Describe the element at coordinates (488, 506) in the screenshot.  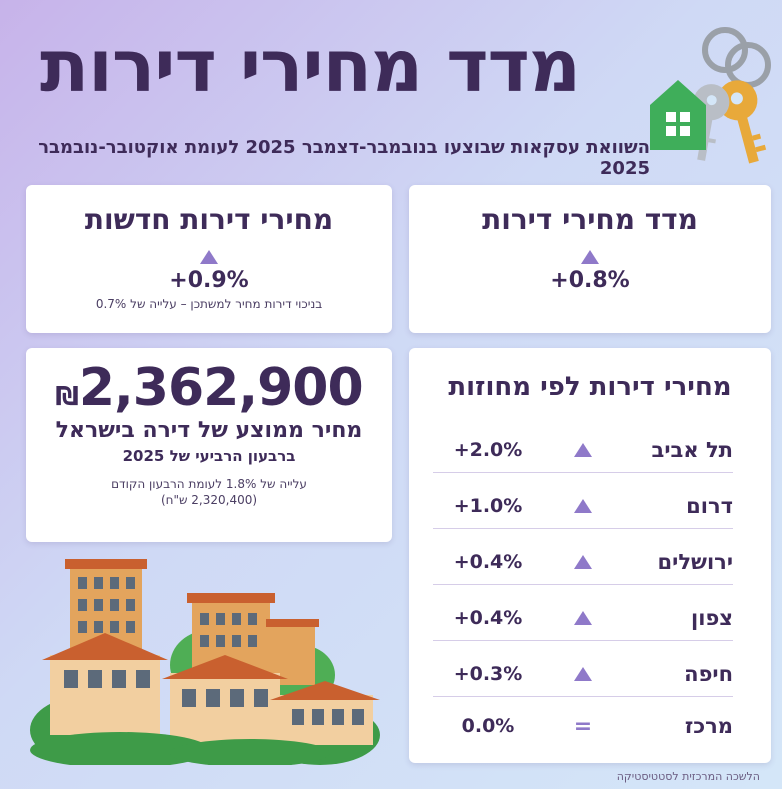
I see `region-value: +1.0%` at that location.